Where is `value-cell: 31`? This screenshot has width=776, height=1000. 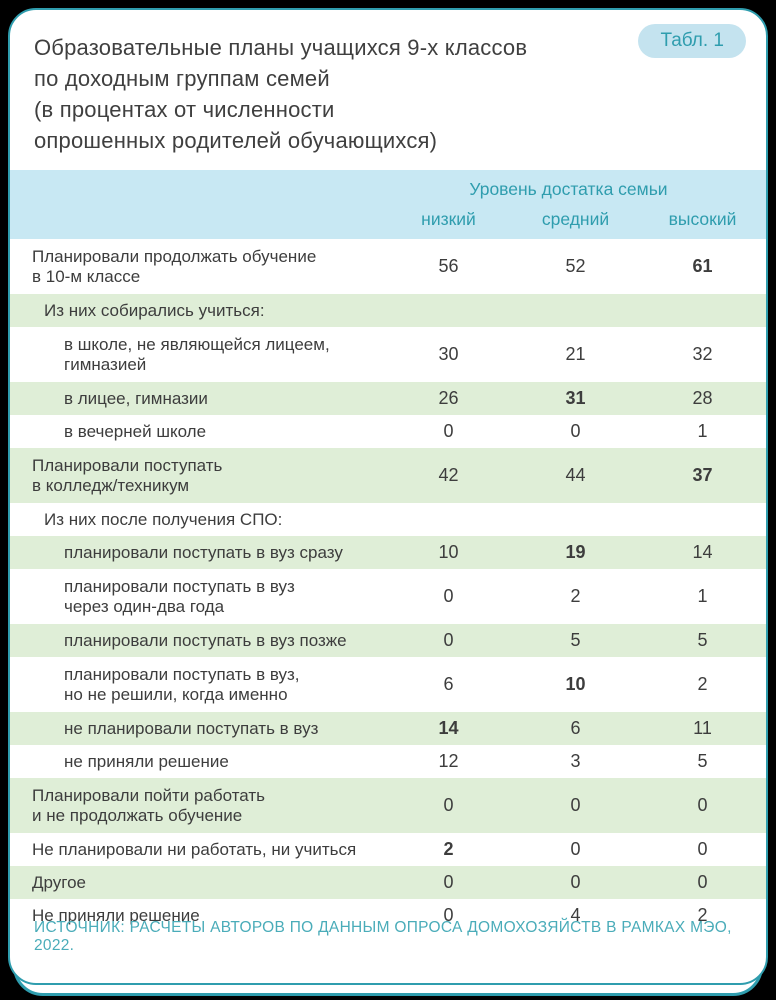
value-cell: 31 is located at coordinates (575, 398).